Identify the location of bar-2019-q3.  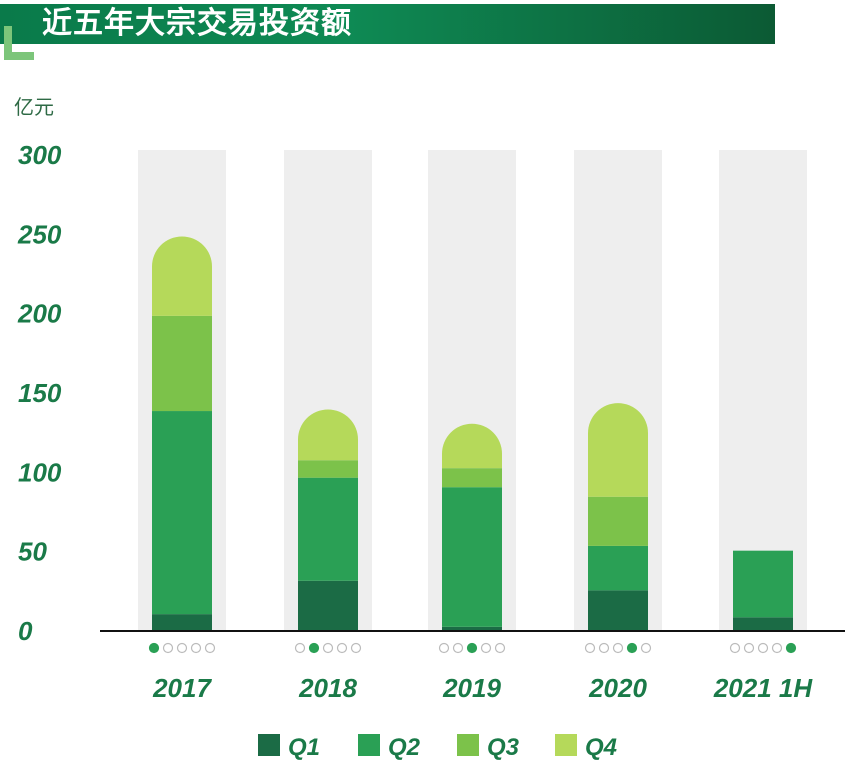
(472, 478).